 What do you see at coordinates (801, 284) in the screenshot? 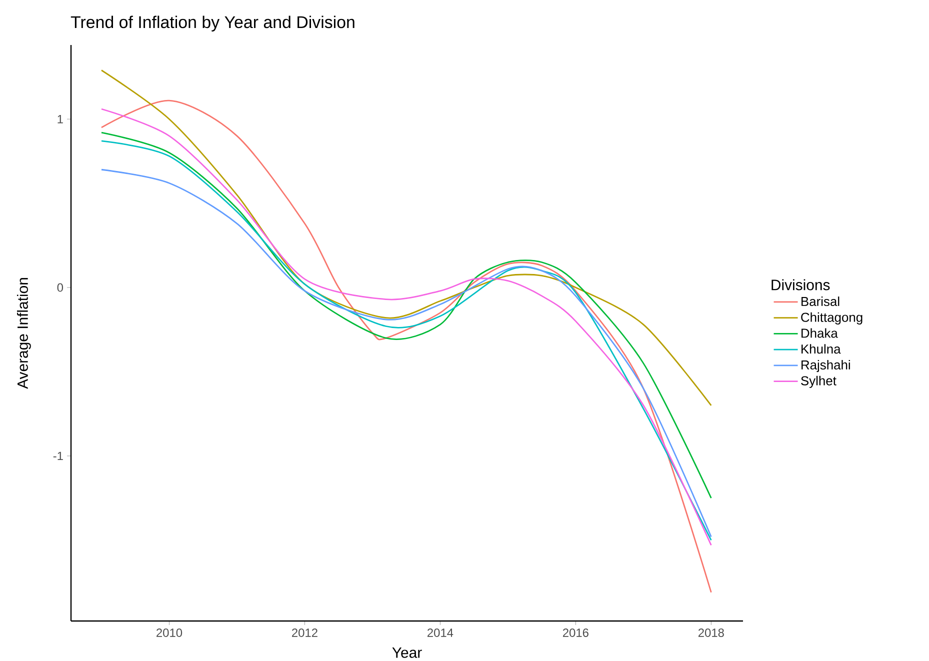
I see `legend-title: Divisions` at bounding box center [801, 284].